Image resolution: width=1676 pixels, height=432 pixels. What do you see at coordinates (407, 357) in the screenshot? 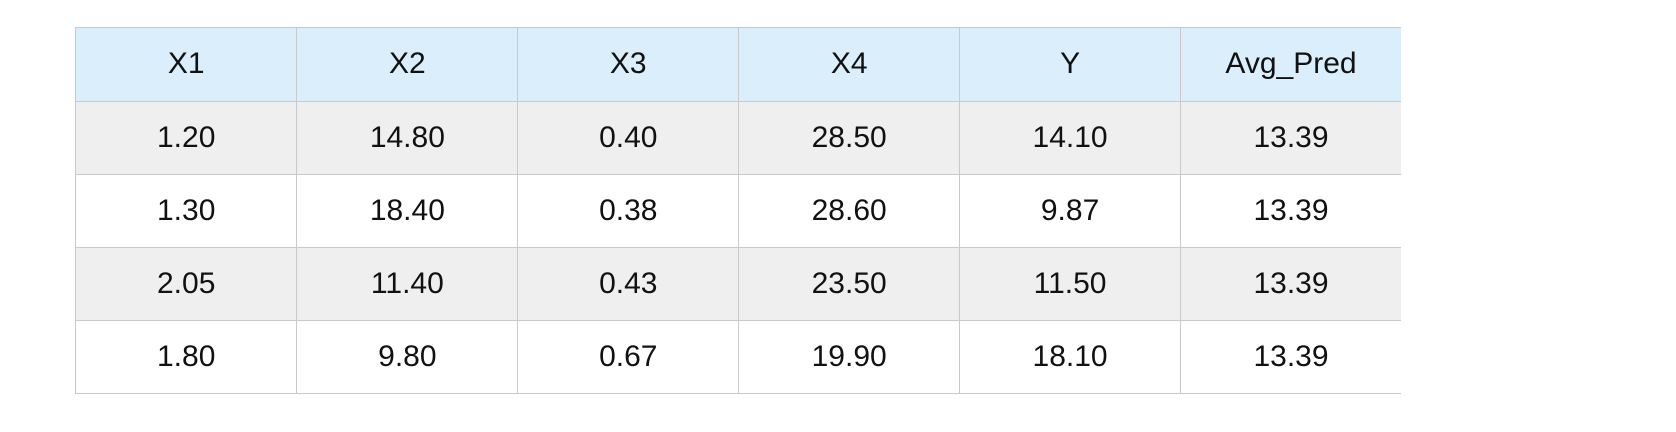
I see `table-cell: 9.80` at bounding box center [407, 357].